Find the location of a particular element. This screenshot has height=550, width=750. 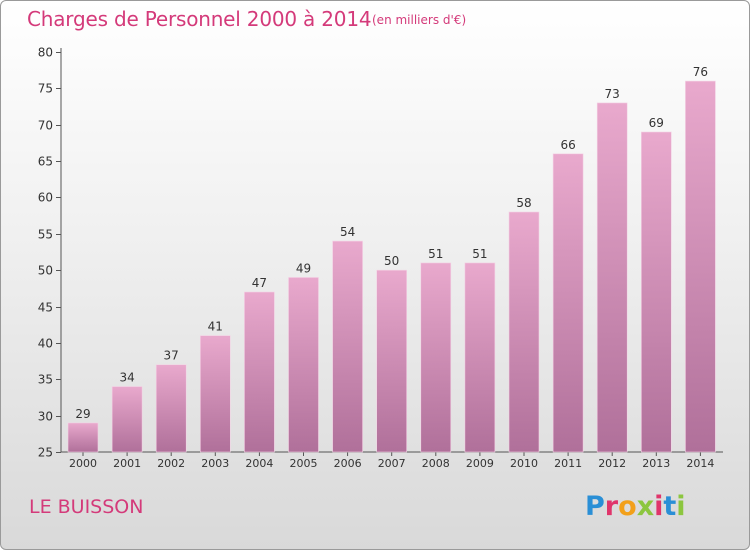

y-tick-label: 40 is located at coordinates (45, 344).